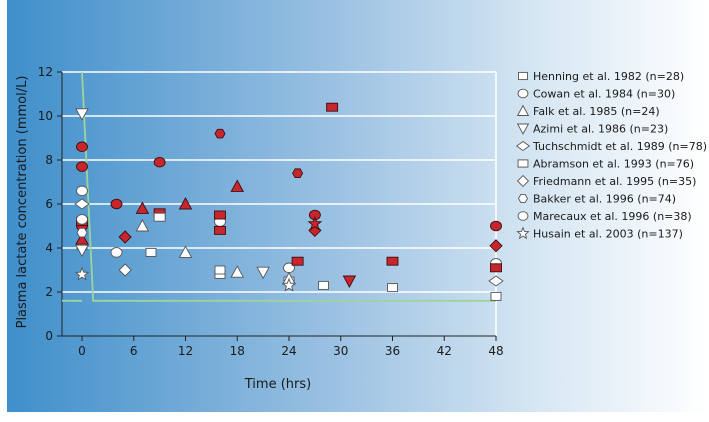  Describe the element at coordinates (45, 116) in the screenshot. I see `y-tick-label: 10` at that location.